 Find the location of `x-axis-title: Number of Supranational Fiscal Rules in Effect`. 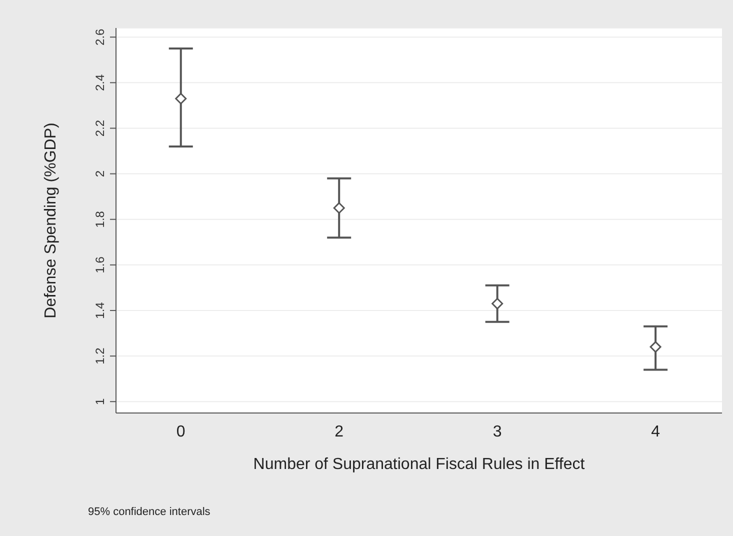

x-axis-title: Number of Supranational Fiscal Rules in Effect is located at coordinates (419, 465).